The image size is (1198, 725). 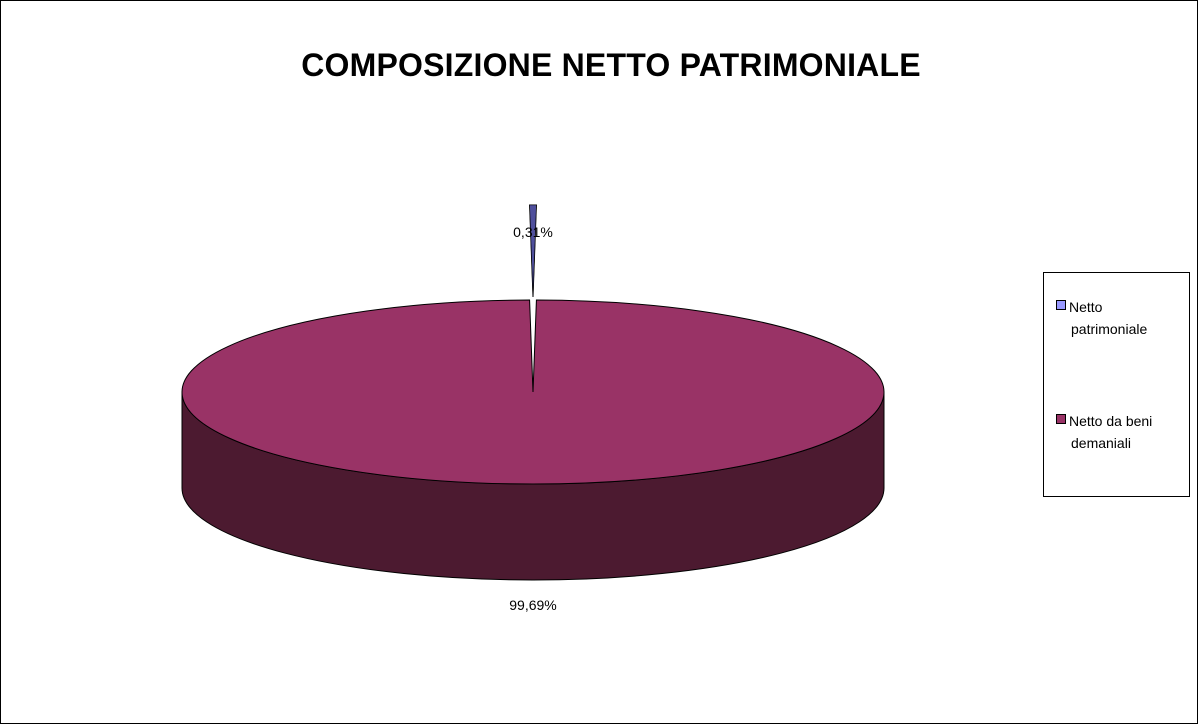 What do you see at coordinates (1061, 419) in the screenshot?
I see `legend-swatch-netto-da-beni-demaniali` at bounding box center [1061, 419].